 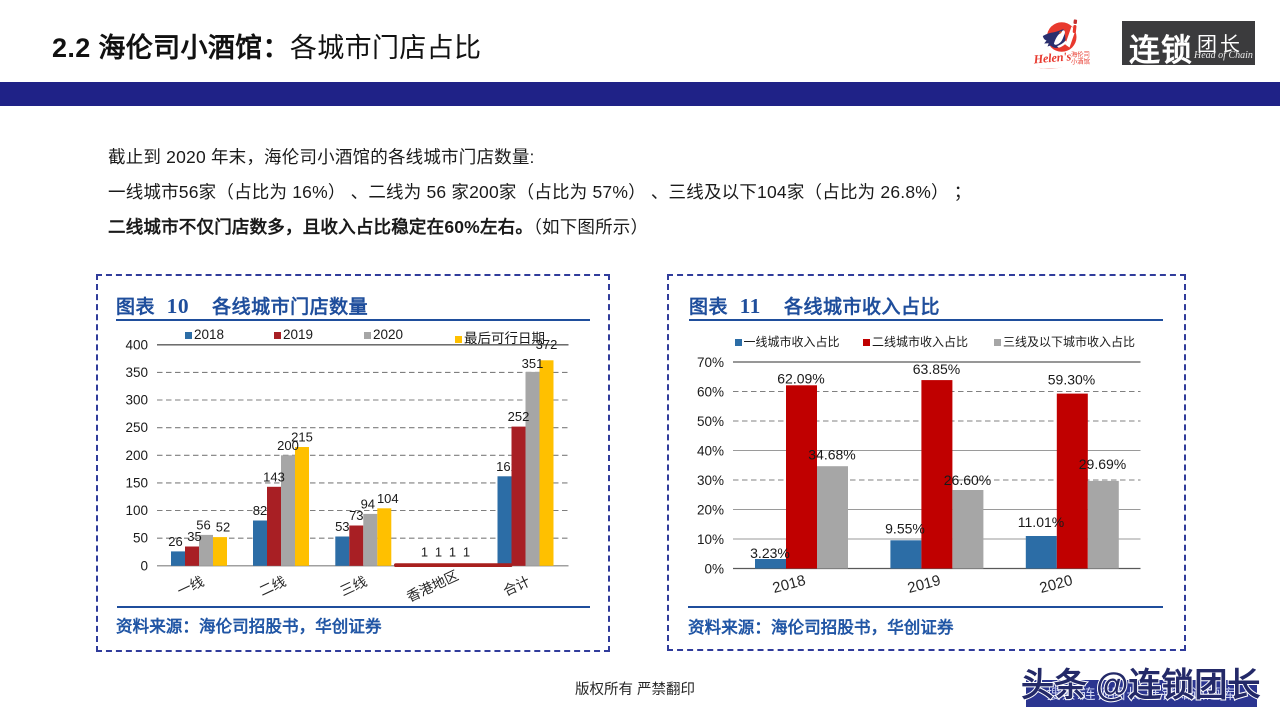 I want to click on svg-text: 2020, so click(x=1056, y=584).